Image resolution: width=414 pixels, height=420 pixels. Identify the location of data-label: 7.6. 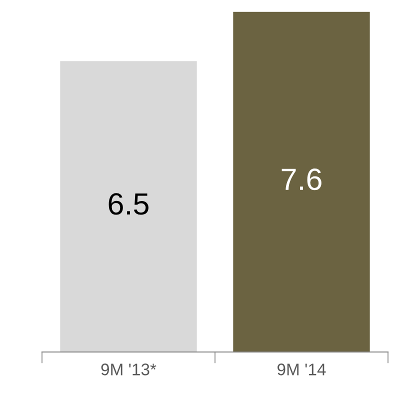
(302, 179).